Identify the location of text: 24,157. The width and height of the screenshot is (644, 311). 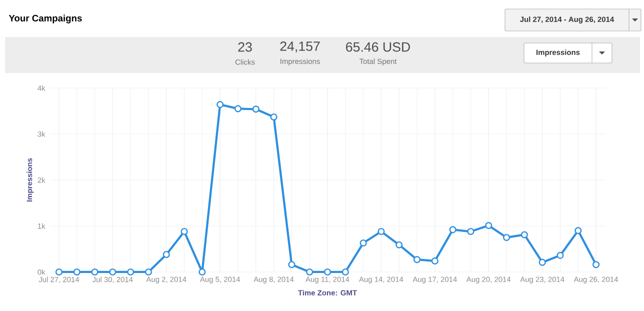
(300, 47).